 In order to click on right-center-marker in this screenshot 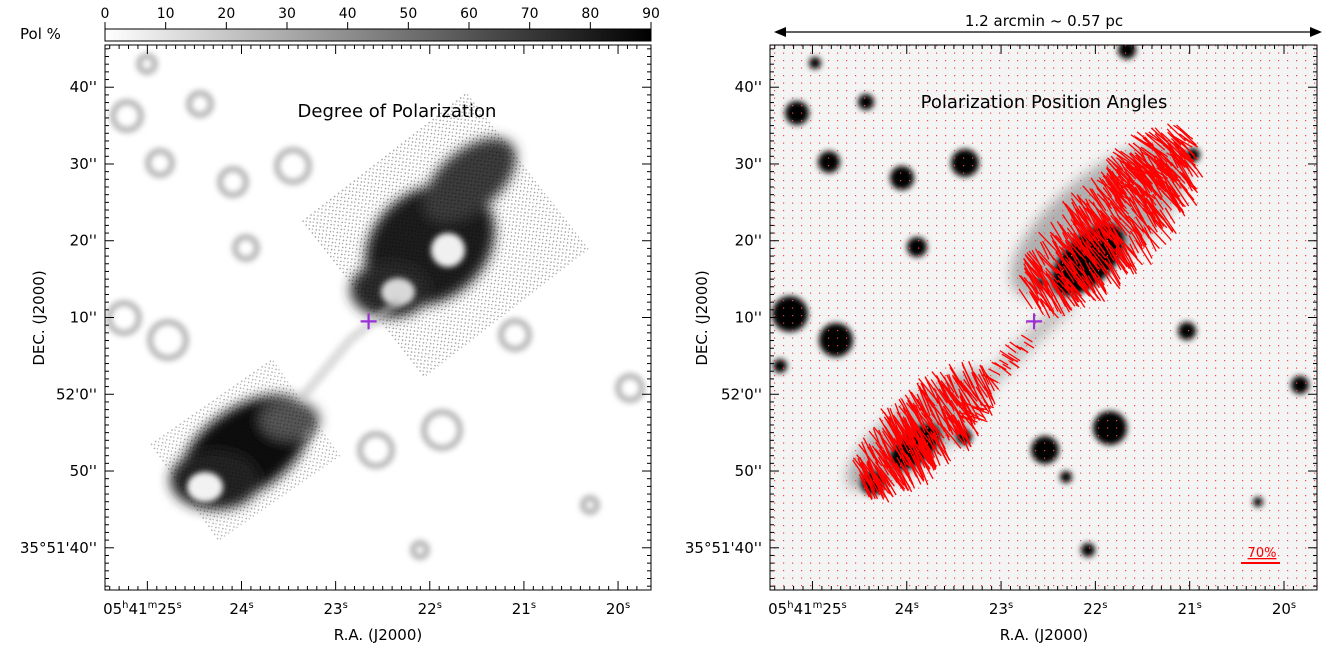, I will do `click(1034, 321)`.